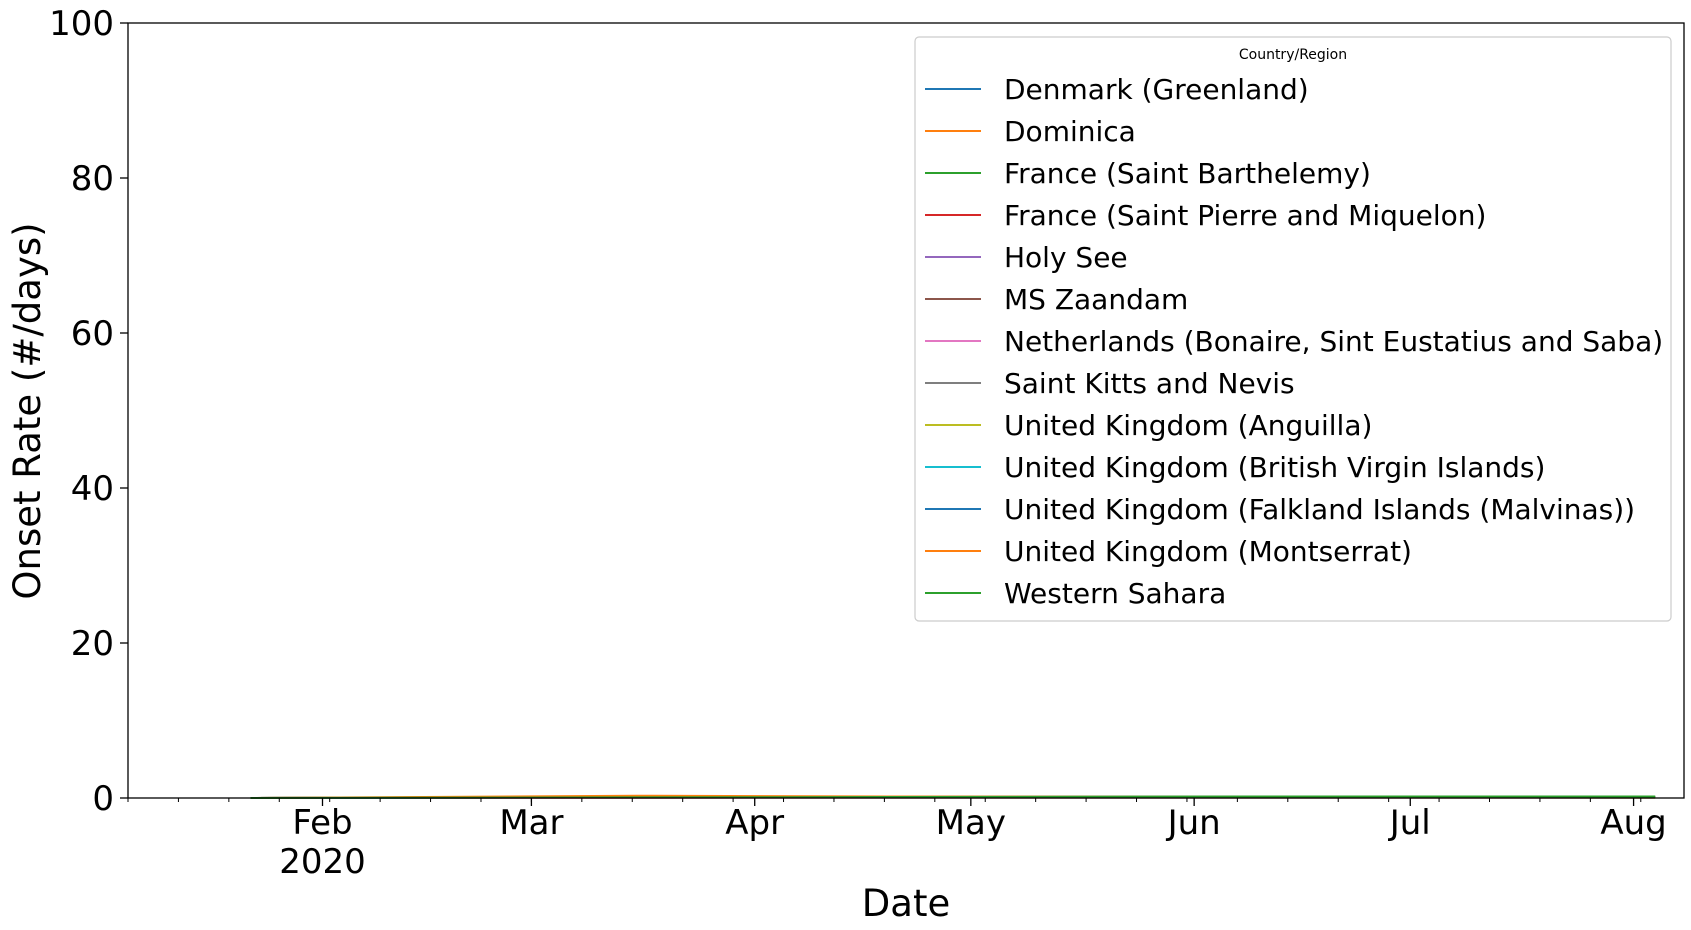  I want to click on legend-label: Dominica, so click(1070, 131).